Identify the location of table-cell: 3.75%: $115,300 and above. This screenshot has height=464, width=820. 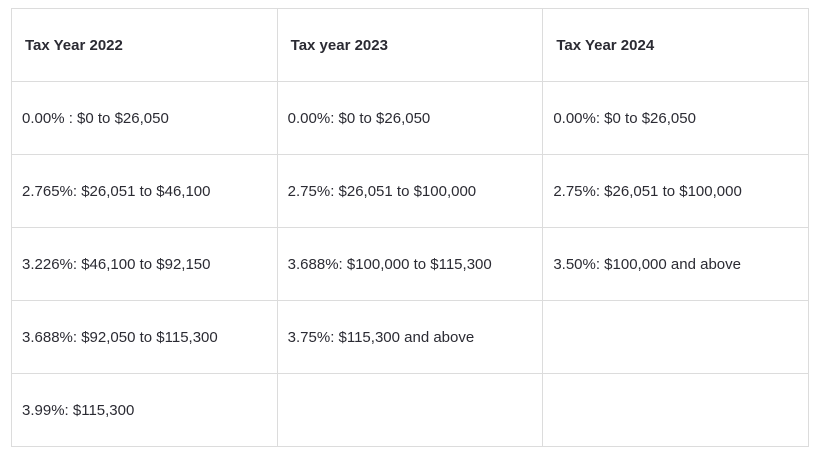
(410, 337).